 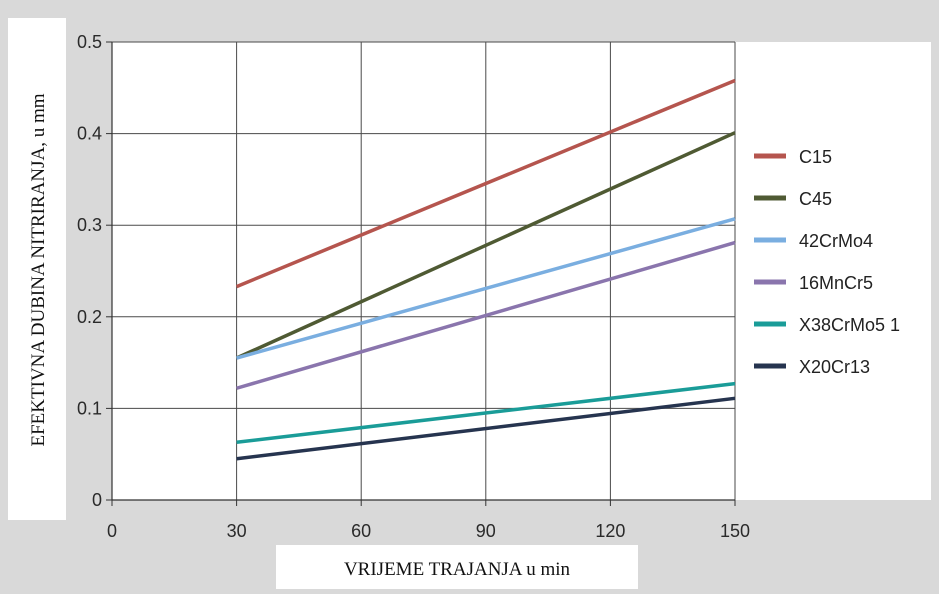 What do you see at coordinates (610, 531) in the screenshot?
I see `x-tick-label: 120` at bounding box center [610, 531].